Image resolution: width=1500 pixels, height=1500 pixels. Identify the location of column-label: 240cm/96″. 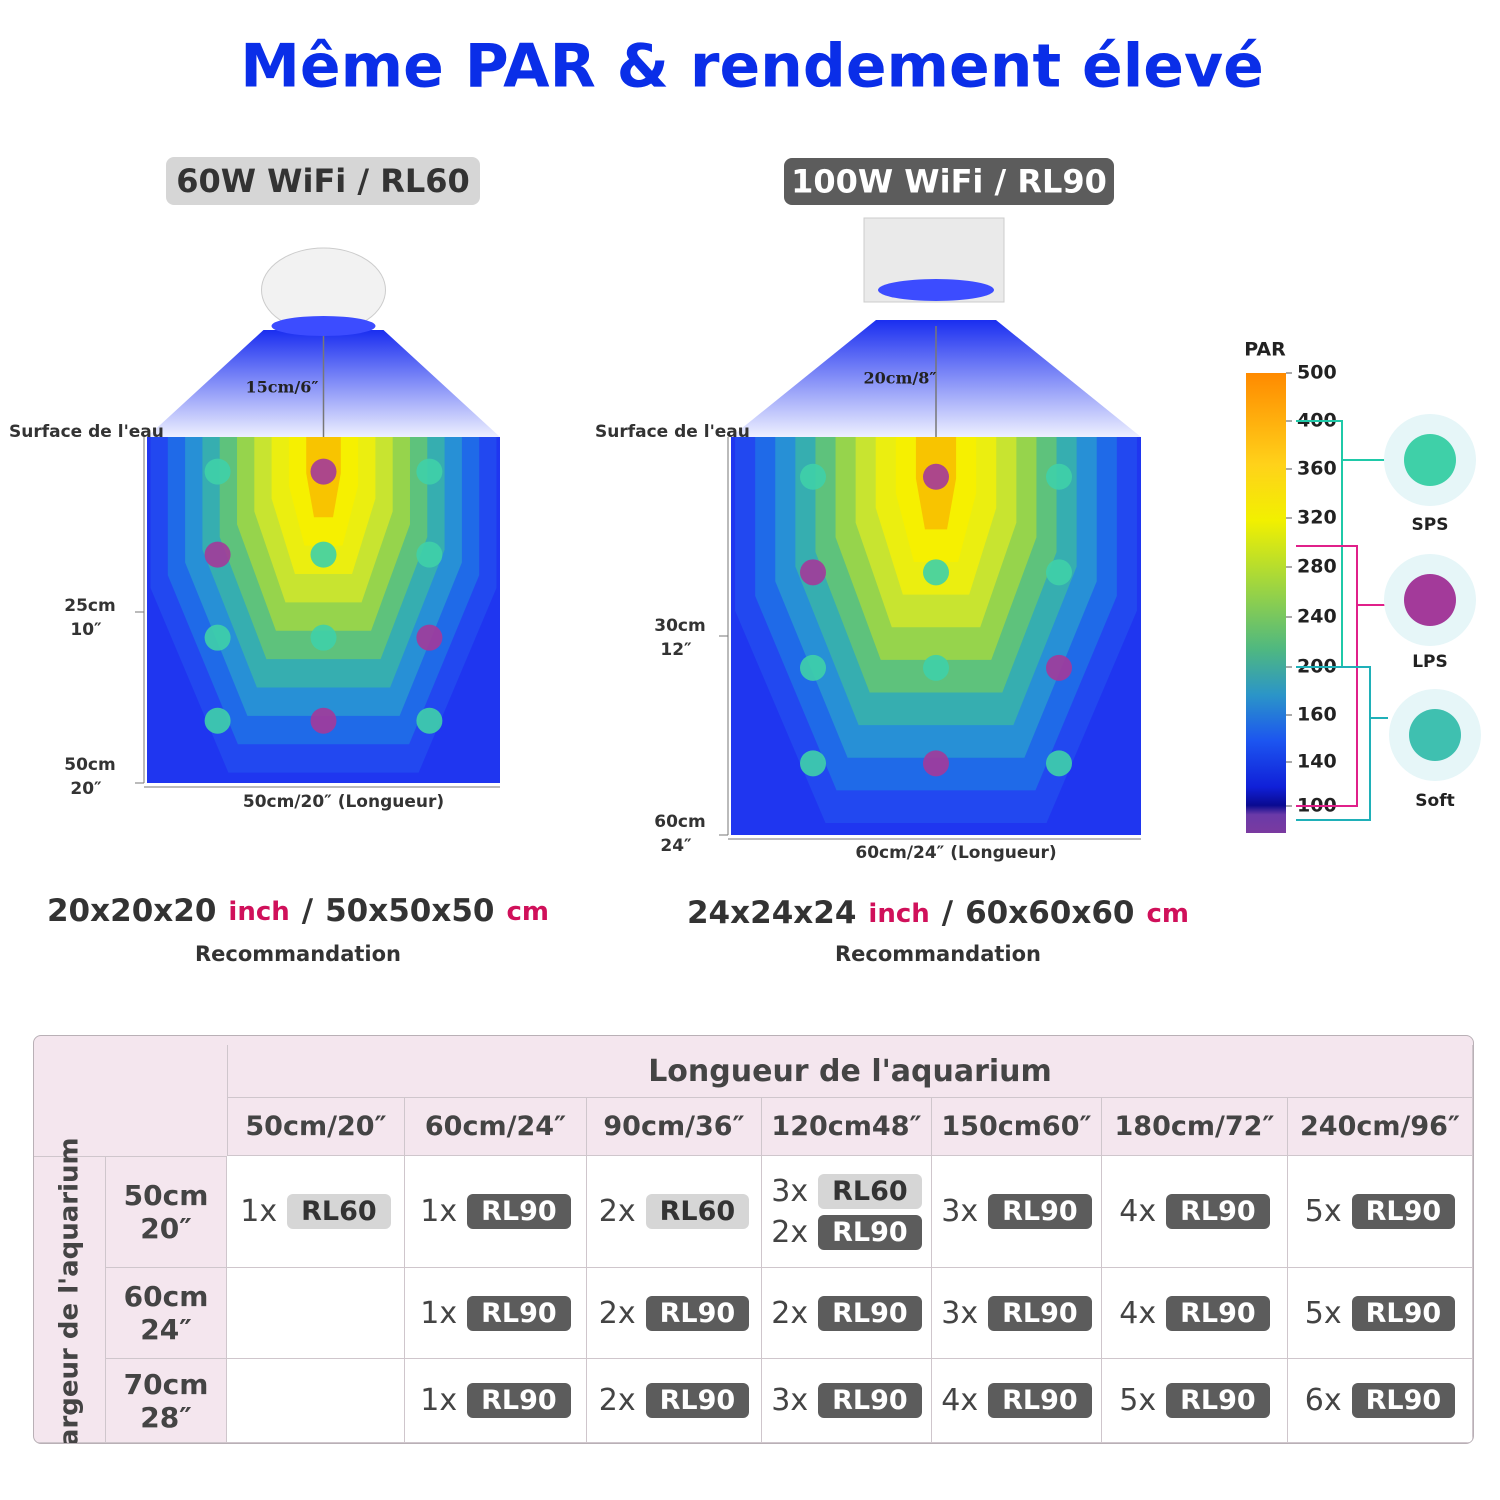
(1380, 1127).